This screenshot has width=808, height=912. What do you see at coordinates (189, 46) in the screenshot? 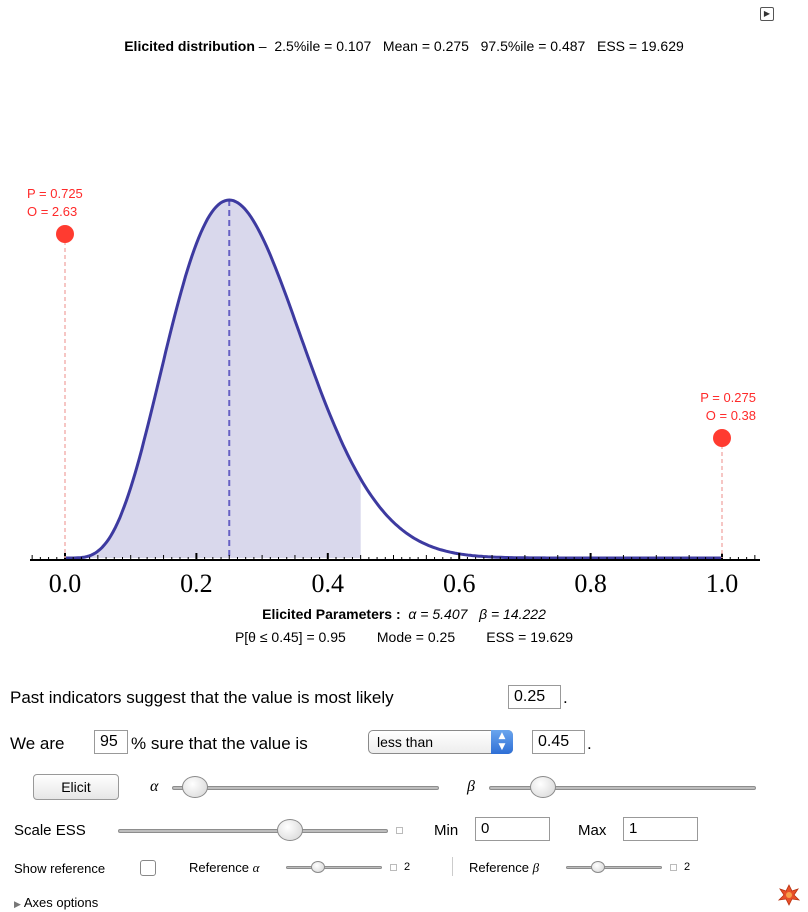
I see `summary-label: Elicited distribution` at bounding box center [189, 46].